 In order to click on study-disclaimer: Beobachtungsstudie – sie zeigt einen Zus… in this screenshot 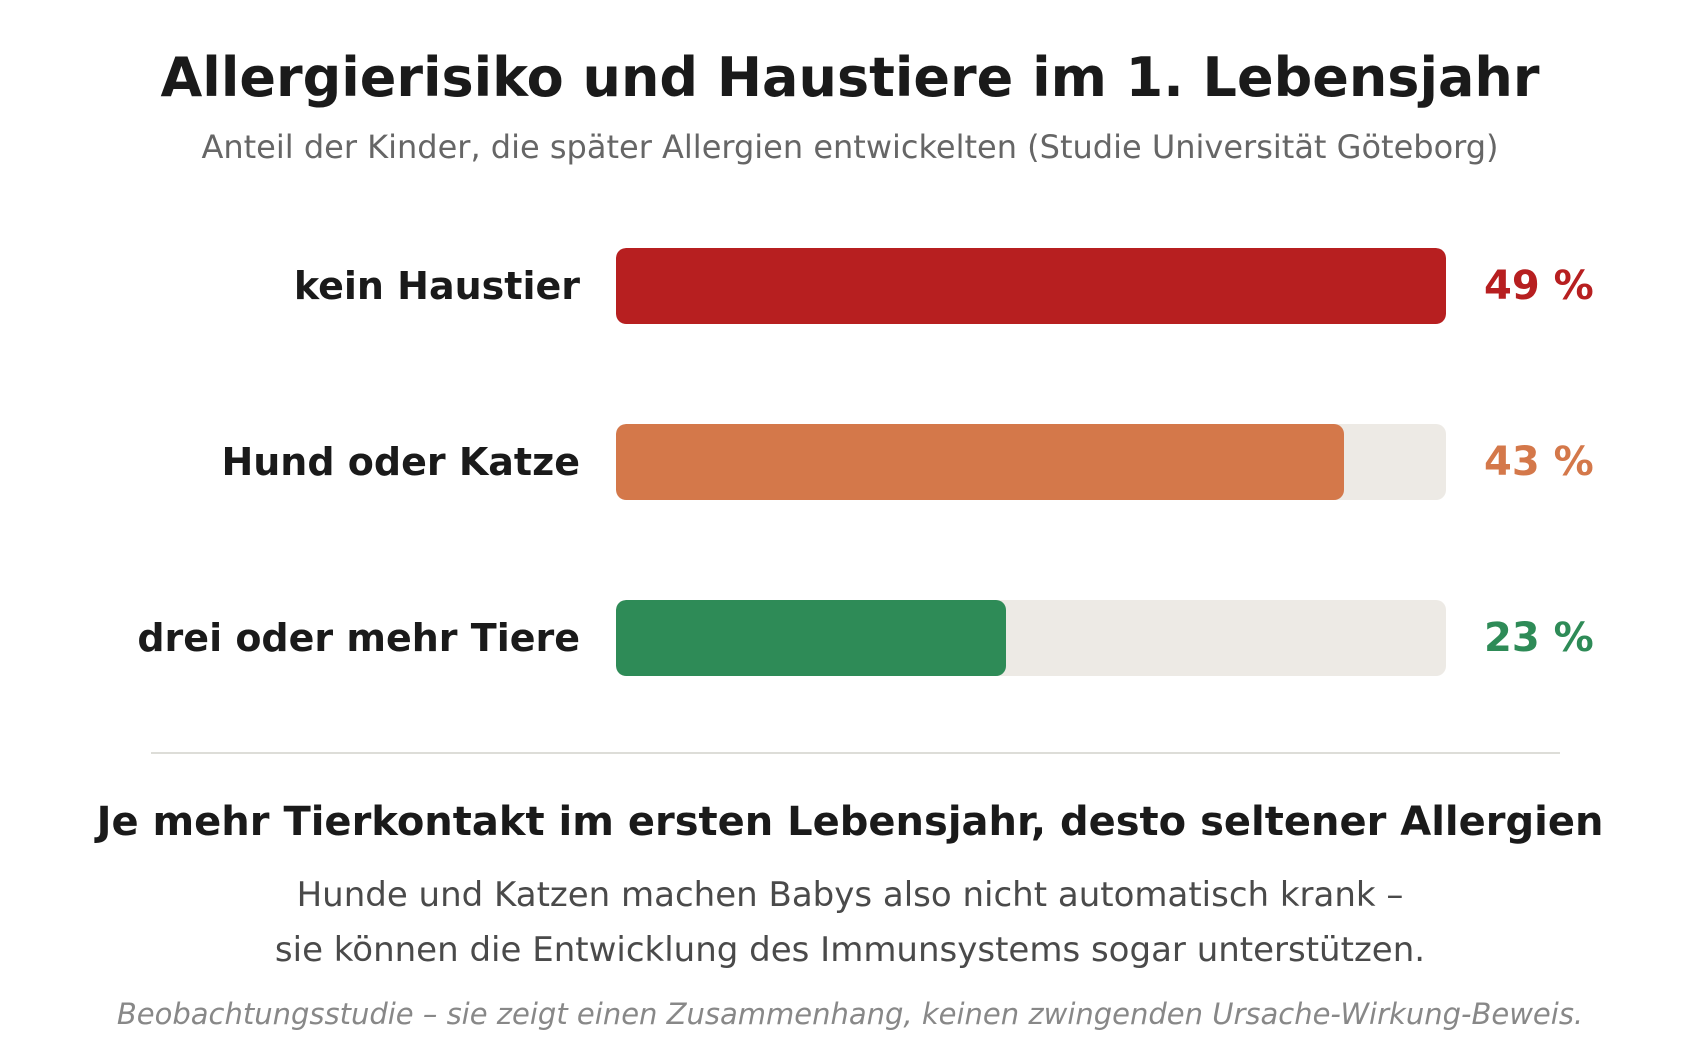, I will do `click(850, 1014)`.